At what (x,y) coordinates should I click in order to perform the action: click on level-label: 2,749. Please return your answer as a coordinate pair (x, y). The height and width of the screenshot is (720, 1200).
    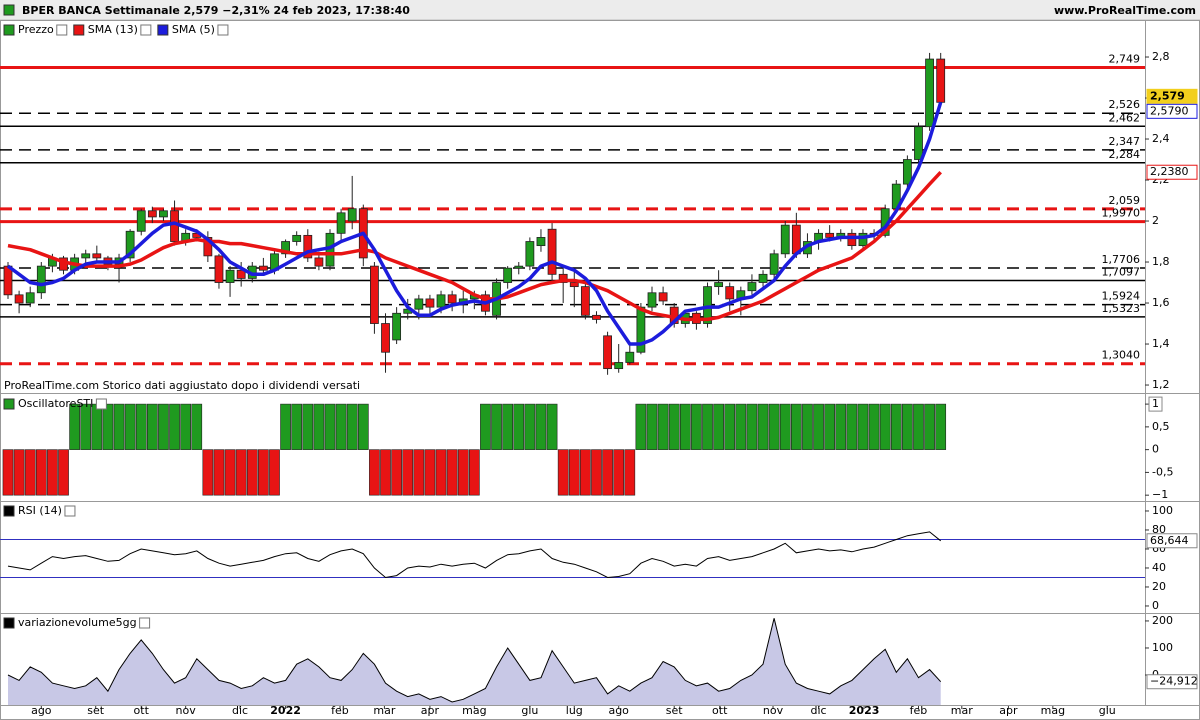
    Looking at the image, I should click on (1125, 58).